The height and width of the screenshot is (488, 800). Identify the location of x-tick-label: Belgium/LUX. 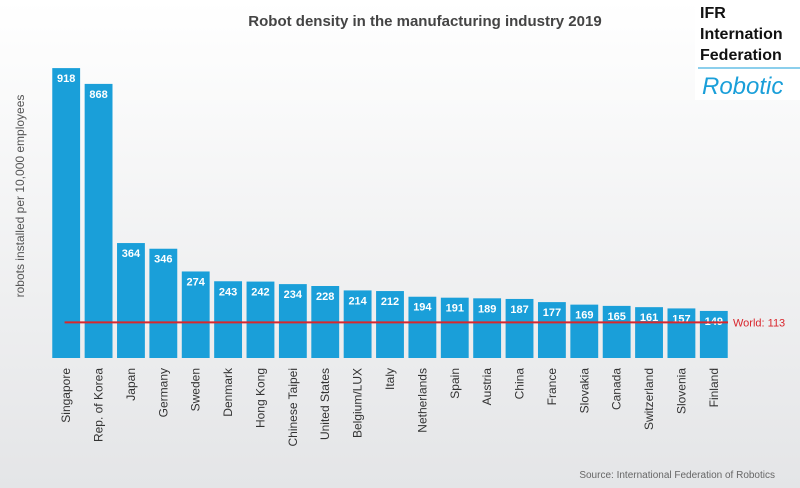
(358, 403).